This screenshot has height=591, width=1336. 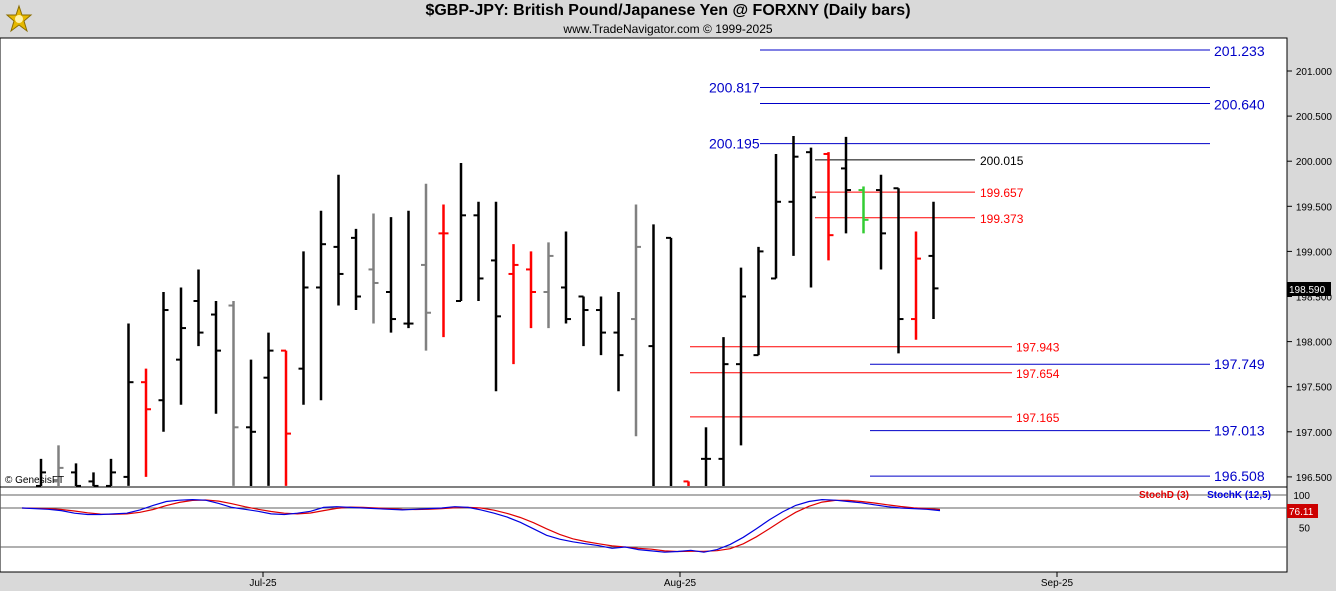 What do you see at coordinates (1314, 478) in the screenshot?
I see `price-tick-label: 196.500` at bounding box center [1314, 478].